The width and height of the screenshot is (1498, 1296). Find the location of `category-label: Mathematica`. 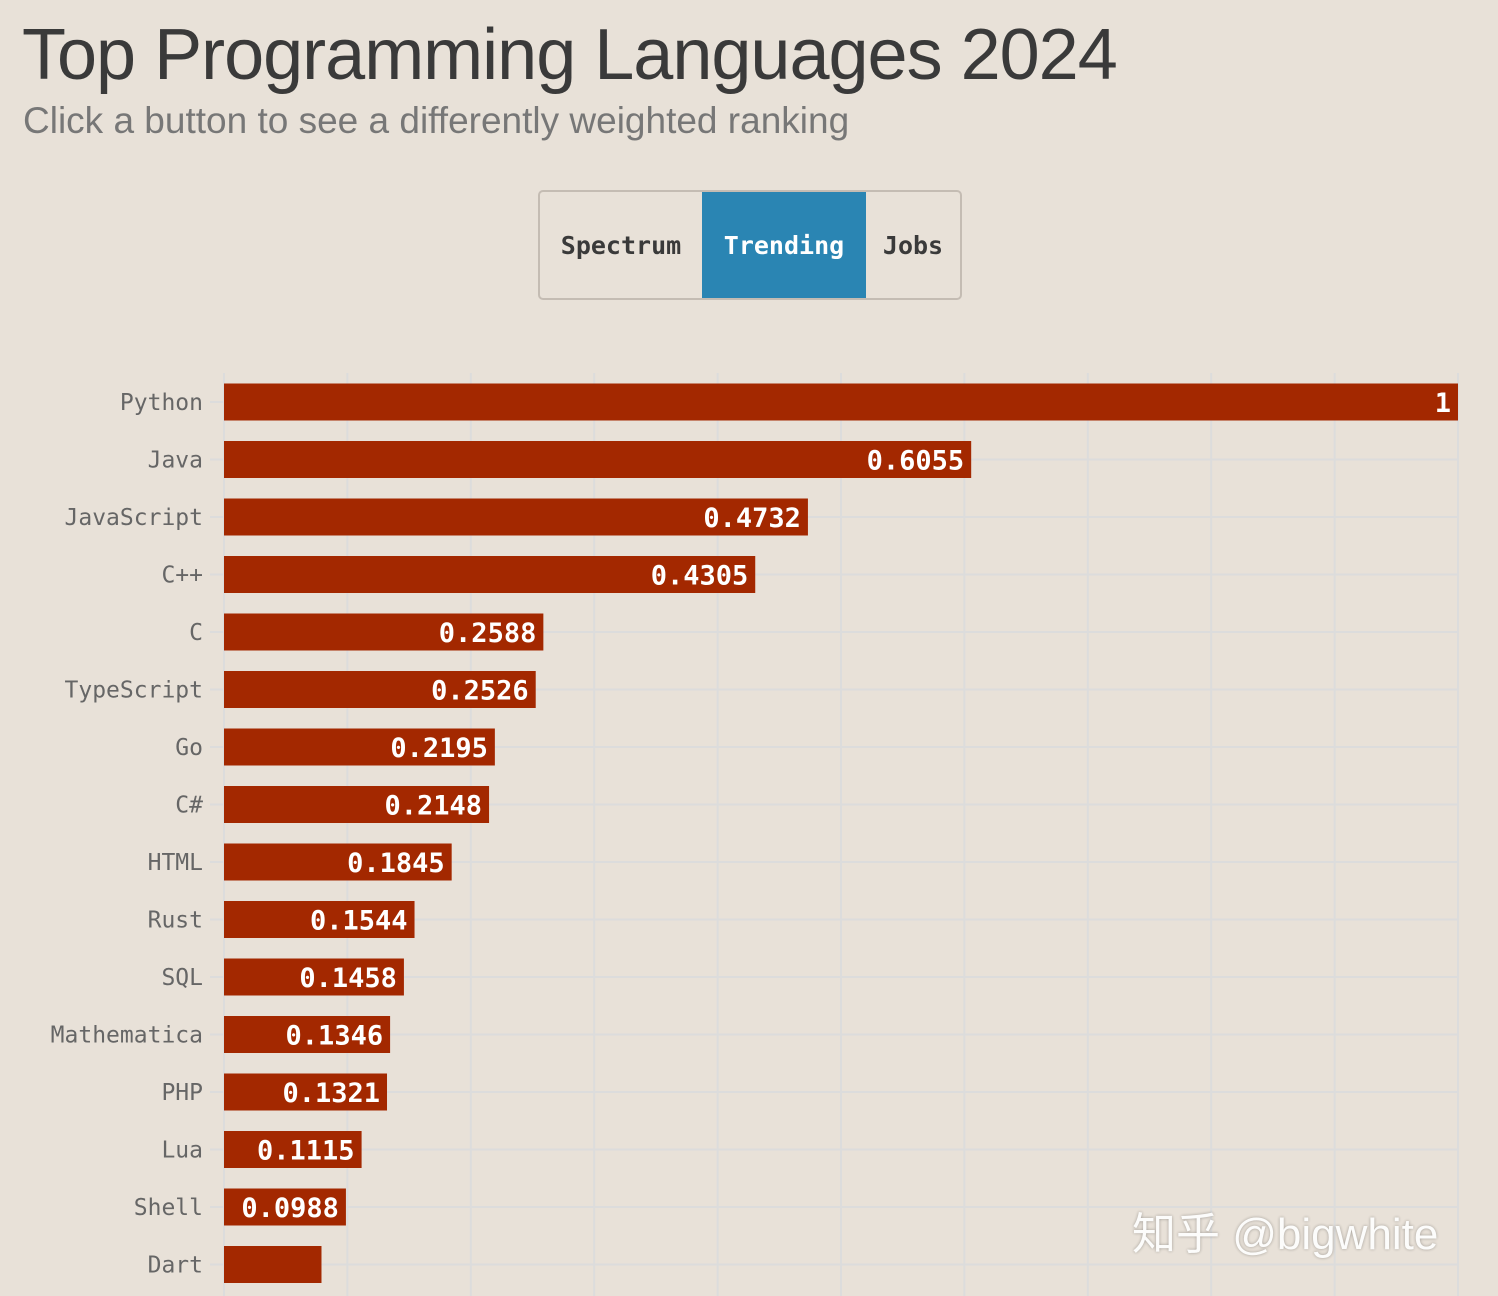

category-label: Mathematica is located at coordinates (127, 1036).